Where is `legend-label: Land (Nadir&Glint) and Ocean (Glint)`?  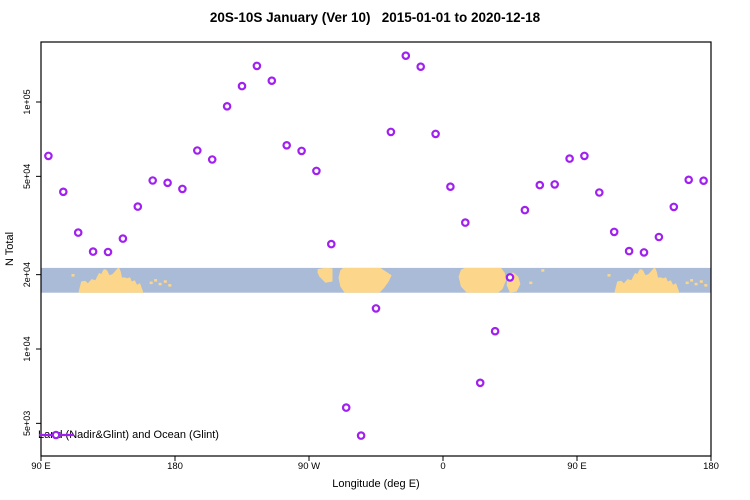
legend-label: Land (Nadir&Glint) and Ocean (Glint) is located at coordinates (128, 435).